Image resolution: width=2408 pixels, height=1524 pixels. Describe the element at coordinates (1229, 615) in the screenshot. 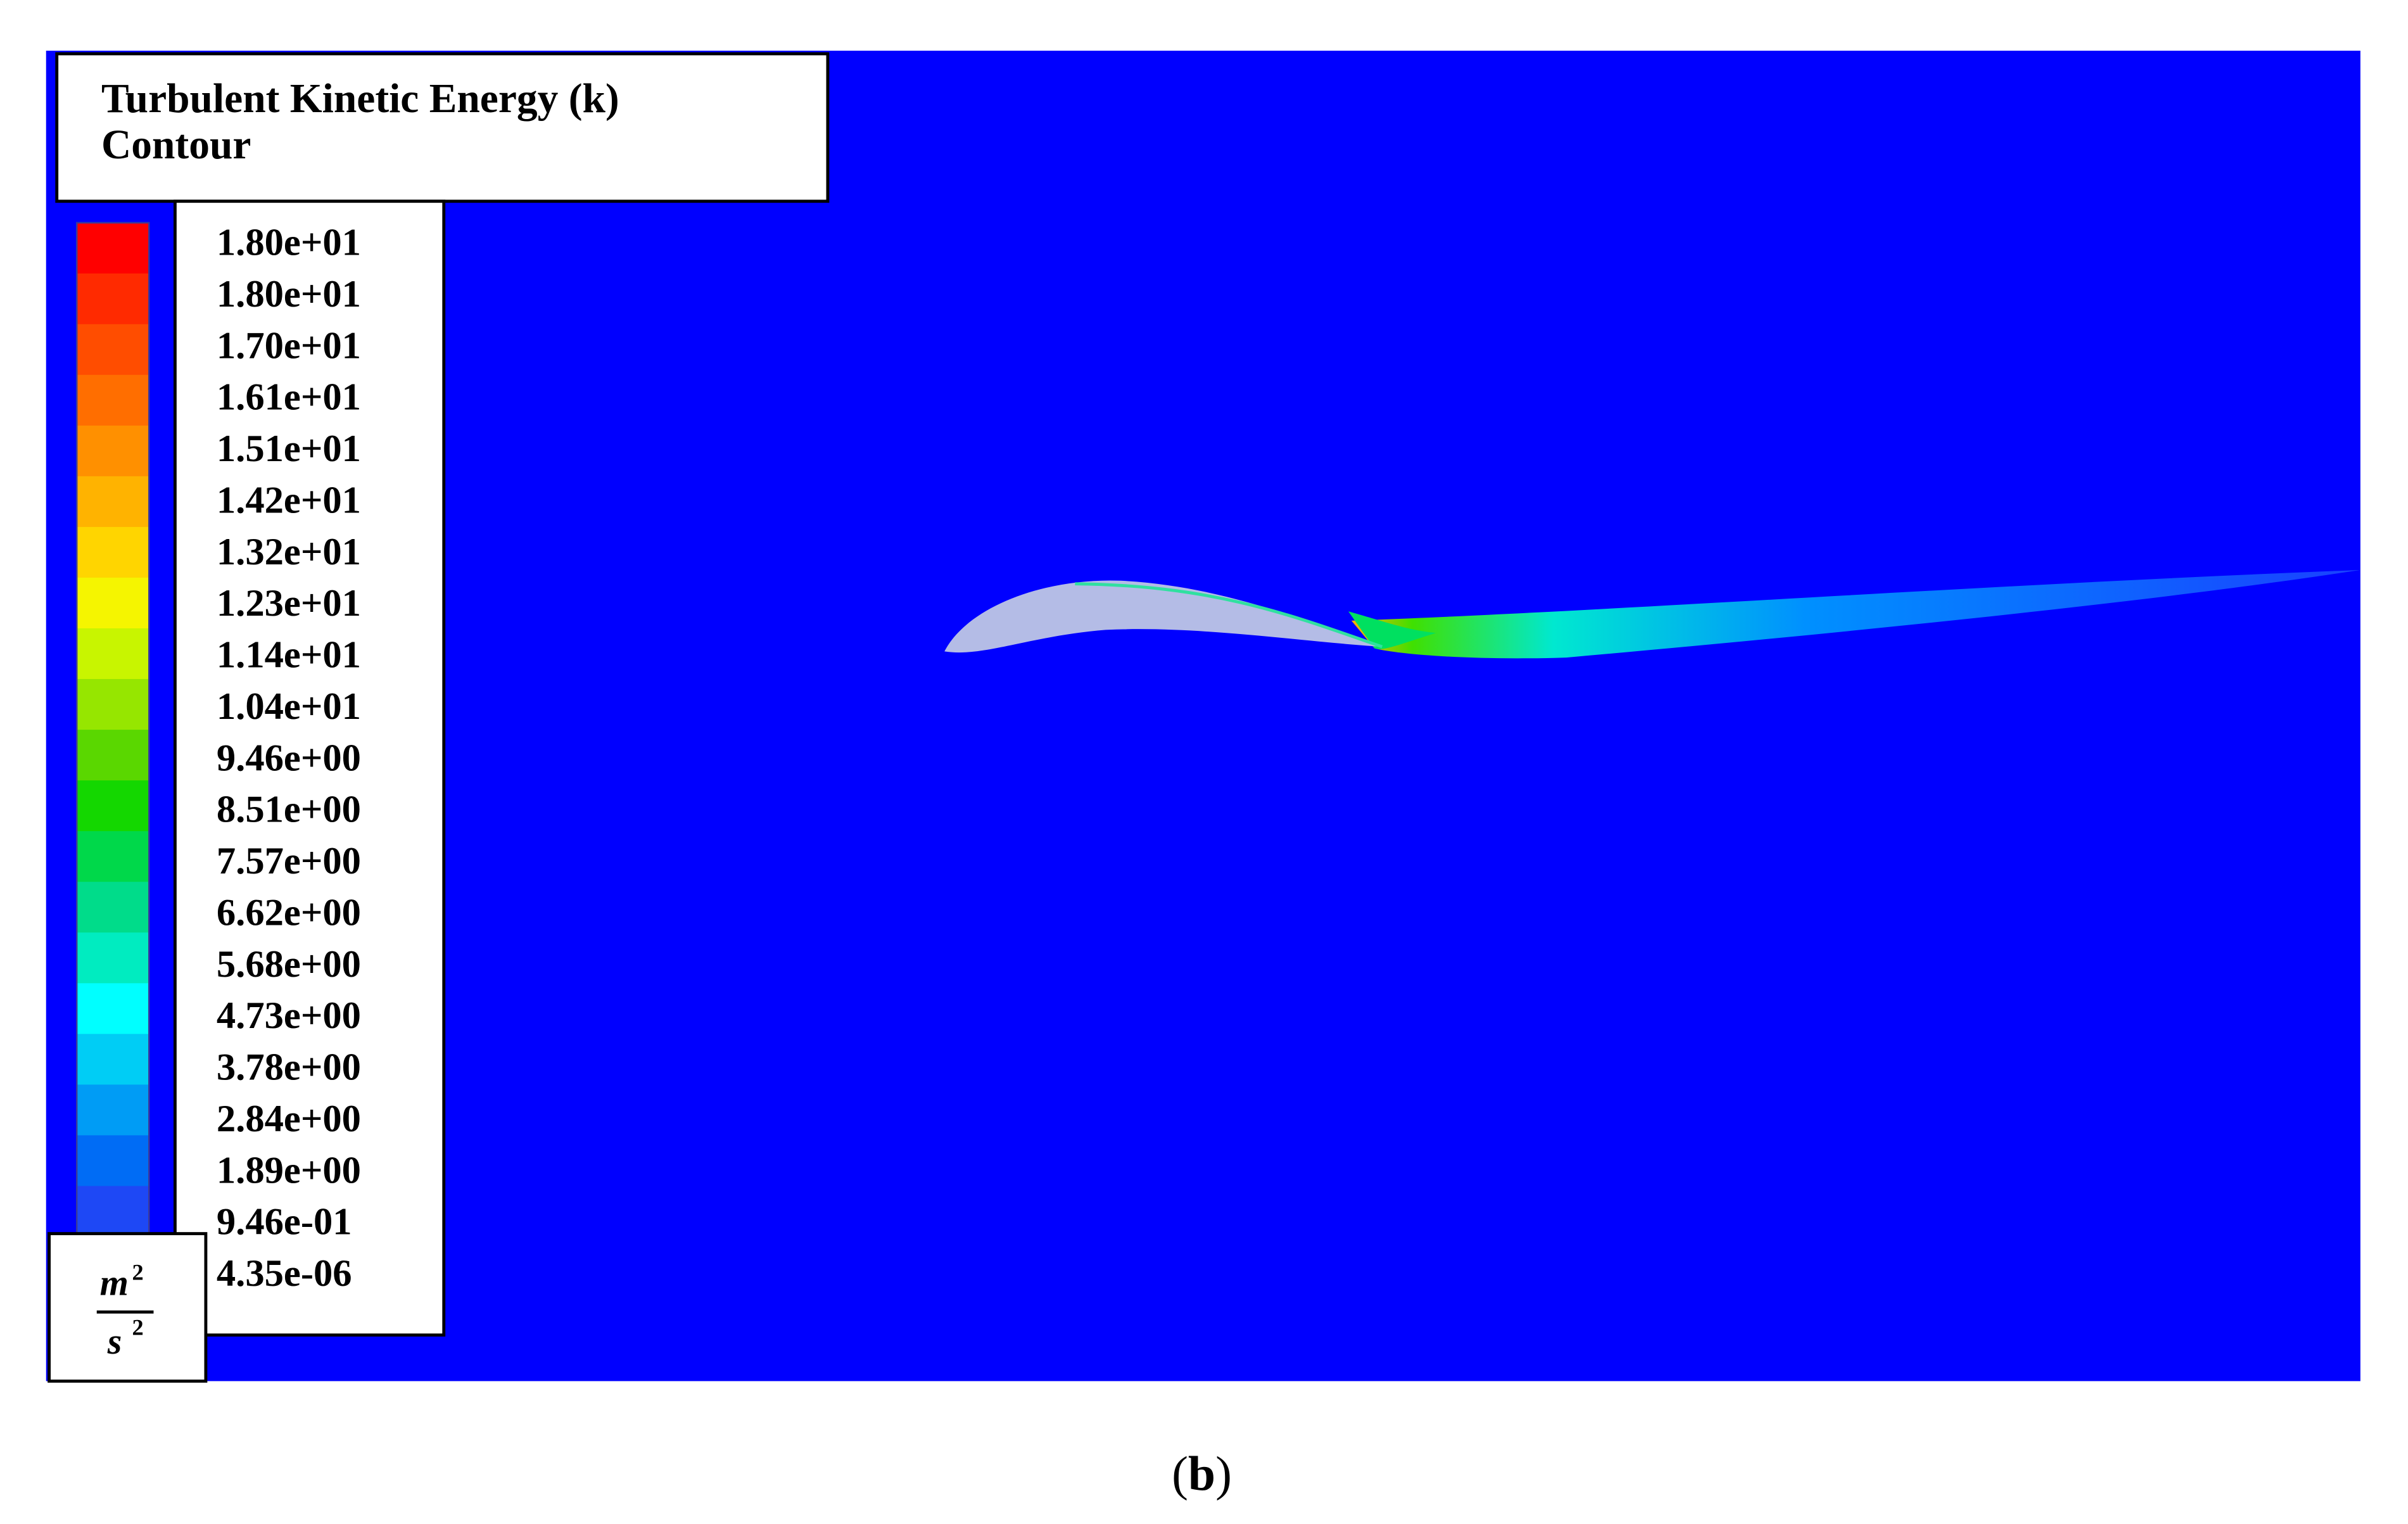

I see `airfoil-boundary-layer` at that location.